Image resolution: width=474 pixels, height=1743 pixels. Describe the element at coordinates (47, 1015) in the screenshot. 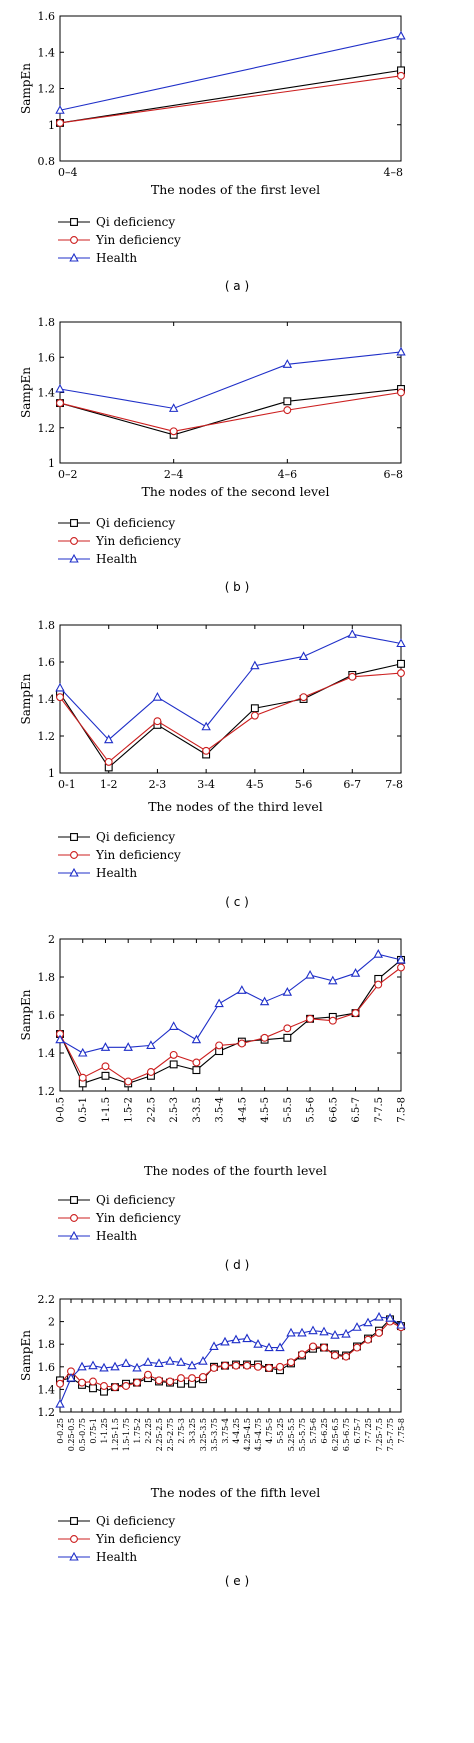

I see `y-tick-label: 1.6` at that location.